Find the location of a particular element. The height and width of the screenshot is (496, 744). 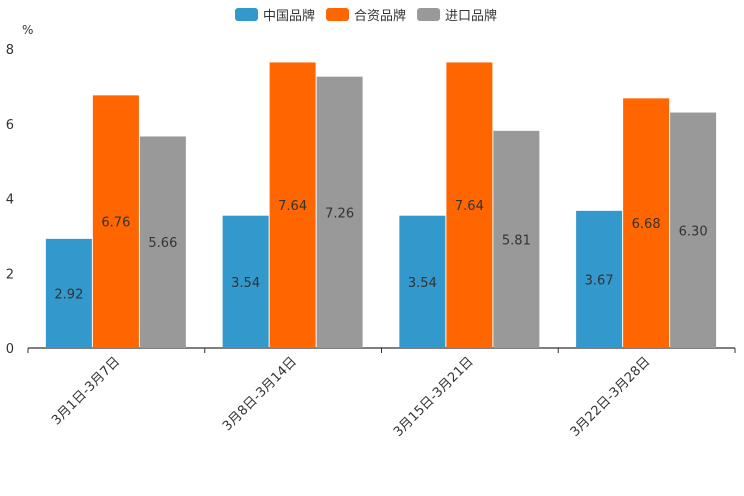

legend-label: 合资品牌 is located at coordinates (380, 16).